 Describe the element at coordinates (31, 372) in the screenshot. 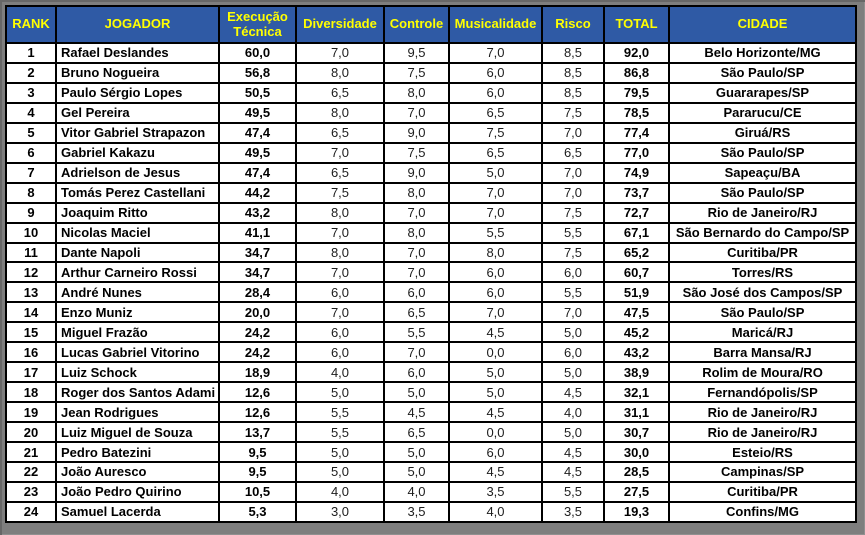

I see `cell-rank: 17` at that location.